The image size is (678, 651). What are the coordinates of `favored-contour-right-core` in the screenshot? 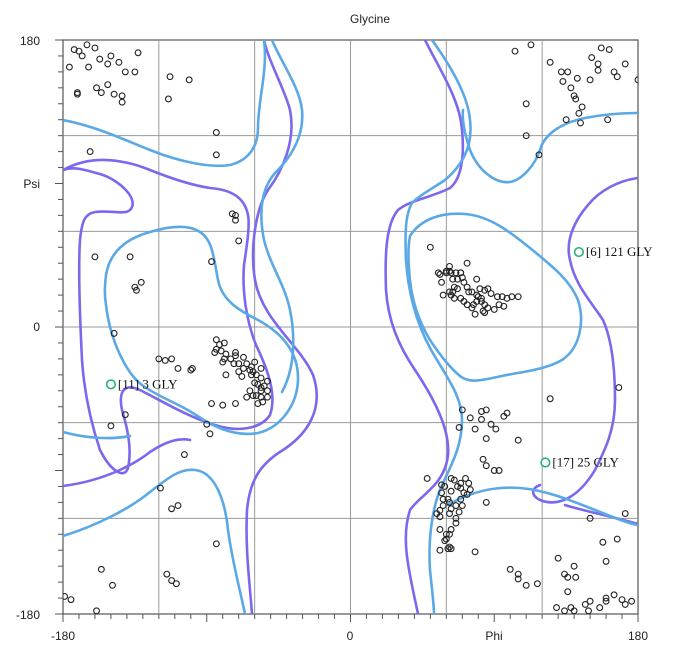 It's located at (495, 297).